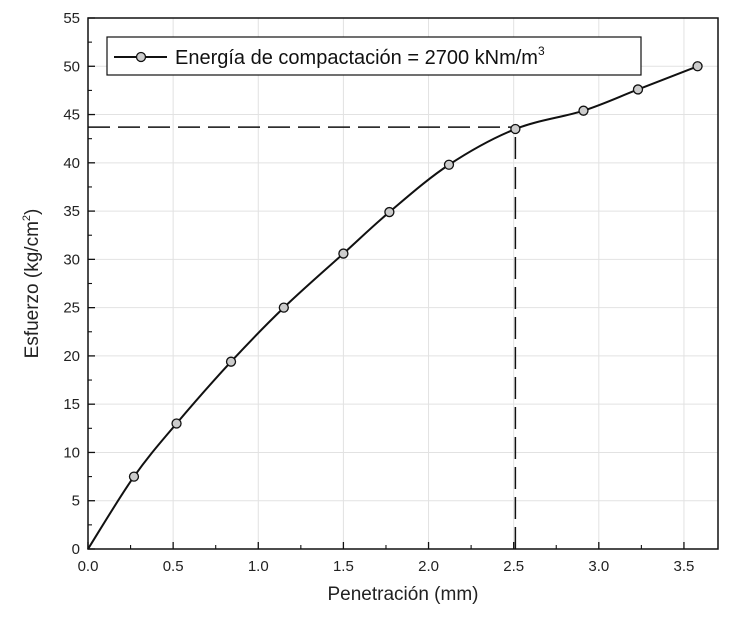 This screenshot has height=620, width=734. What do you see at coordinates (71, 308) in the screenshot?
I see `y-tick-label: 25` at bounding box center [71, 308].